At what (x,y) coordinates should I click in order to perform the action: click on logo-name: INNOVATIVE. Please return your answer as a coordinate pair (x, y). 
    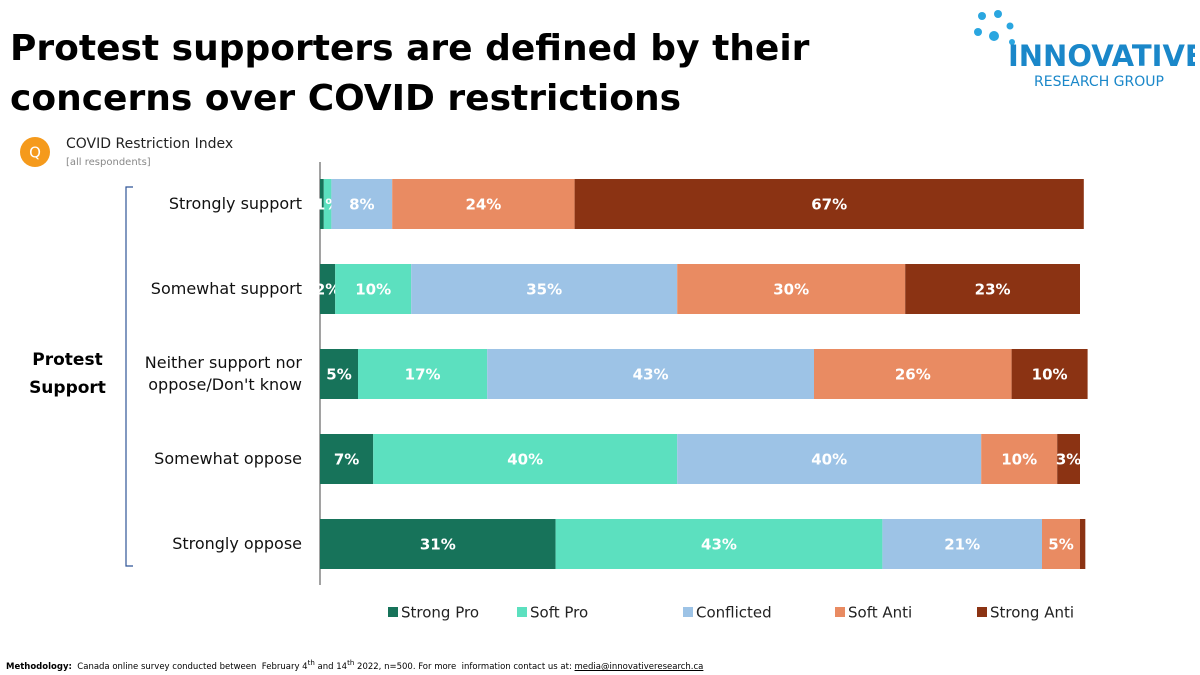
    Looking at the image, I should click on (1101, 56).